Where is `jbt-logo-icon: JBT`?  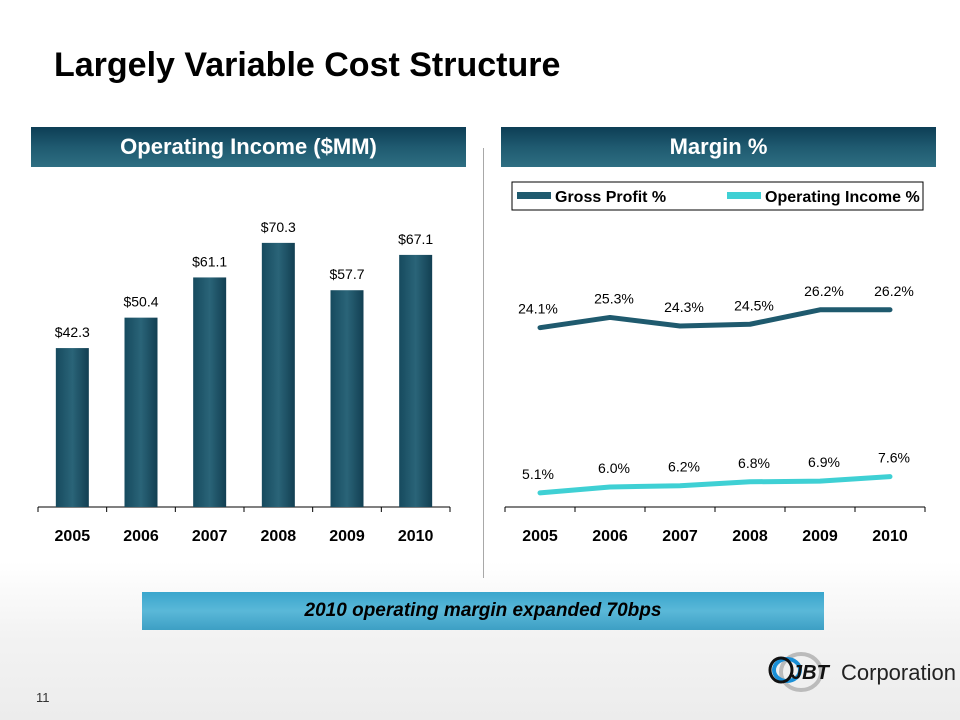 jbt-logo-icon: JBT is located at coordinates (799, 672).